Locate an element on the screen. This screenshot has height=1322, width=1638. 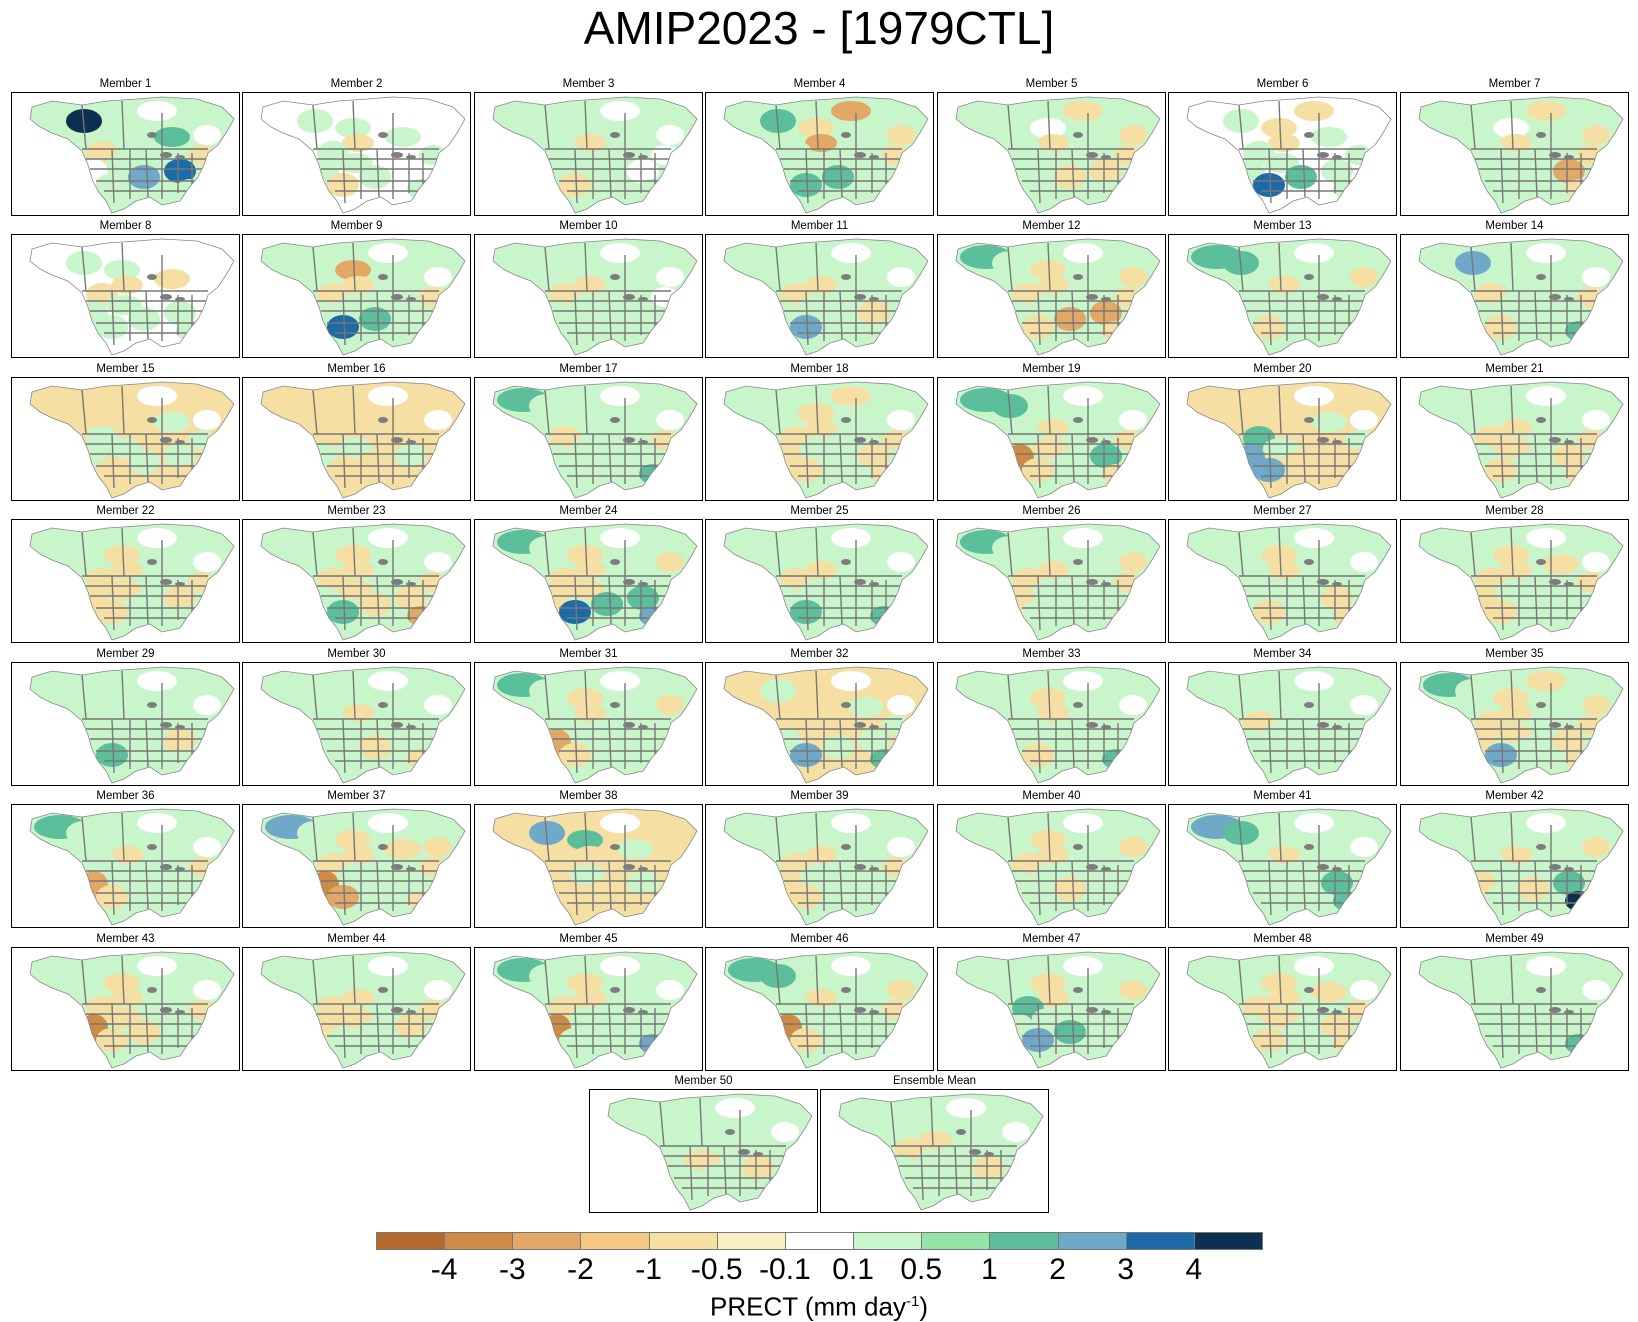
colorbar-tick-label: 0.1 is located at coordinates (853, 1269).